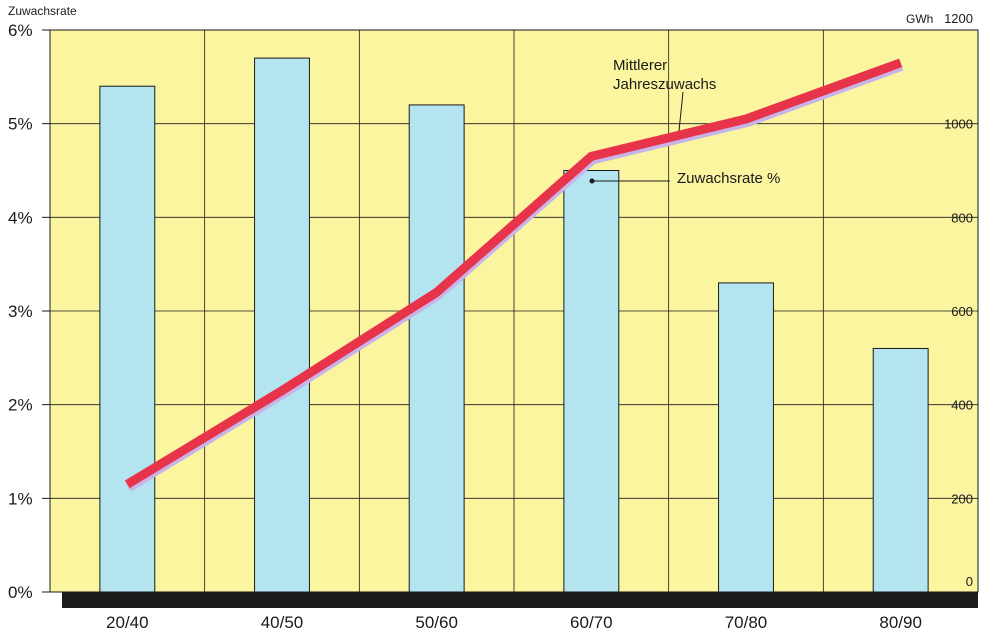 This screenshot has height=635, width=999. What do you see at coordinates (20, 311) in the screenshot?
I see `left-tick-label: 3%` at bounding box center [20, 311].